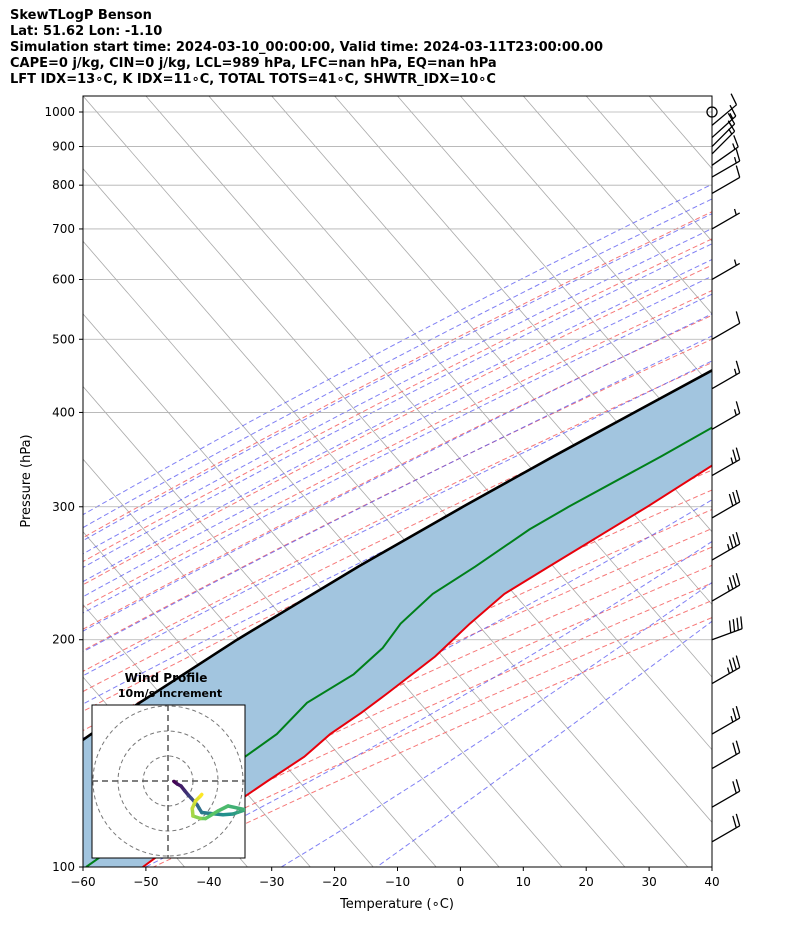 The width and height of the screenshot is (794, 937). I want to click on y-axis-label: Pressure (hPa), so click(26, 480).